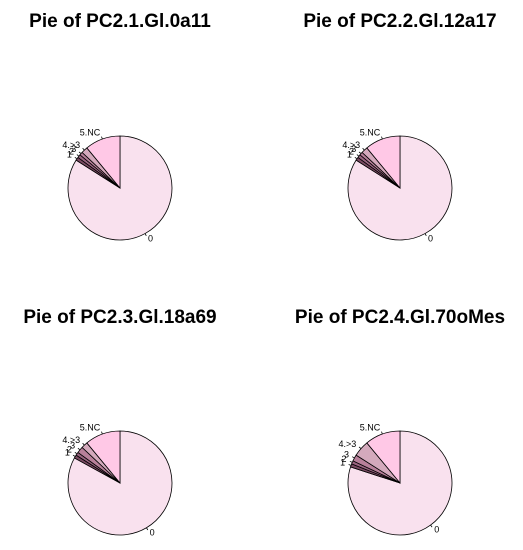 The width and height of the screenshot is (523, 550). What do you see at coordinates (400, 317) in the screenshot?
I see `chart-title: Pie of PC2.4.Gl.70oMes` at bounding box center [400, 317].